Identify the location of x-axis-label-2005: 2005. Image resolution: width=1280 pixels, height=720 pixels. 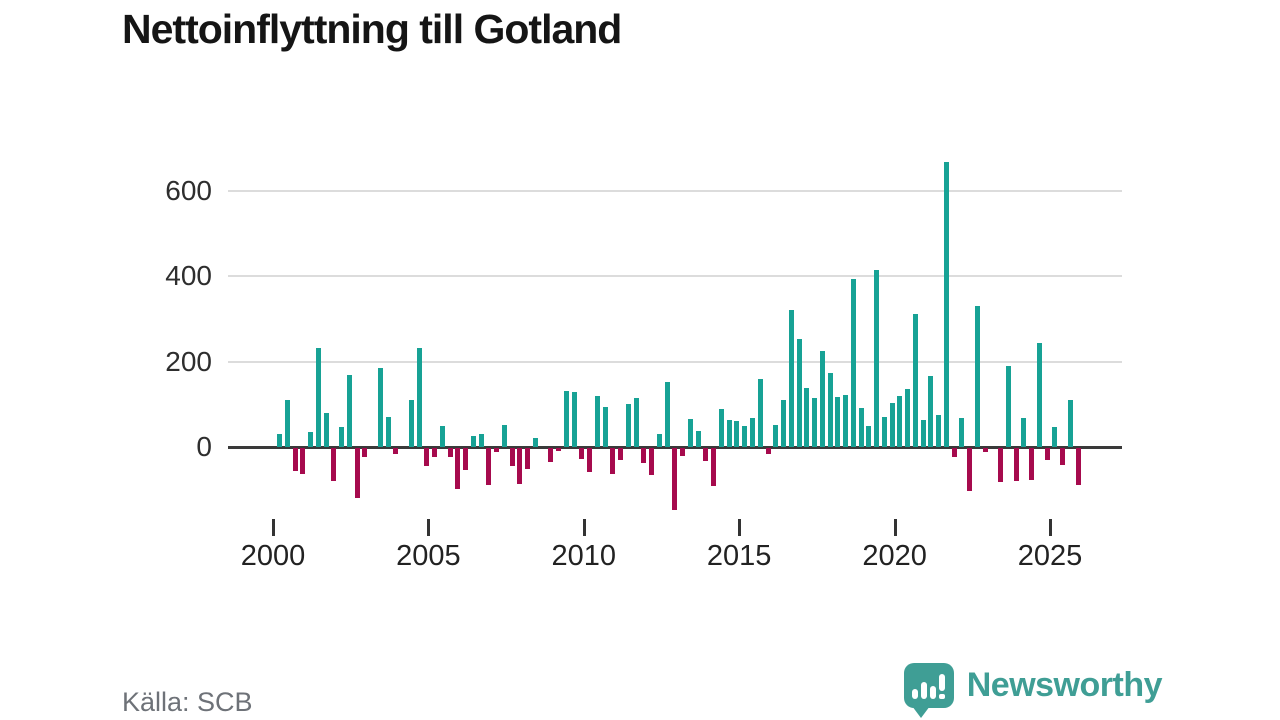
(428, 556).